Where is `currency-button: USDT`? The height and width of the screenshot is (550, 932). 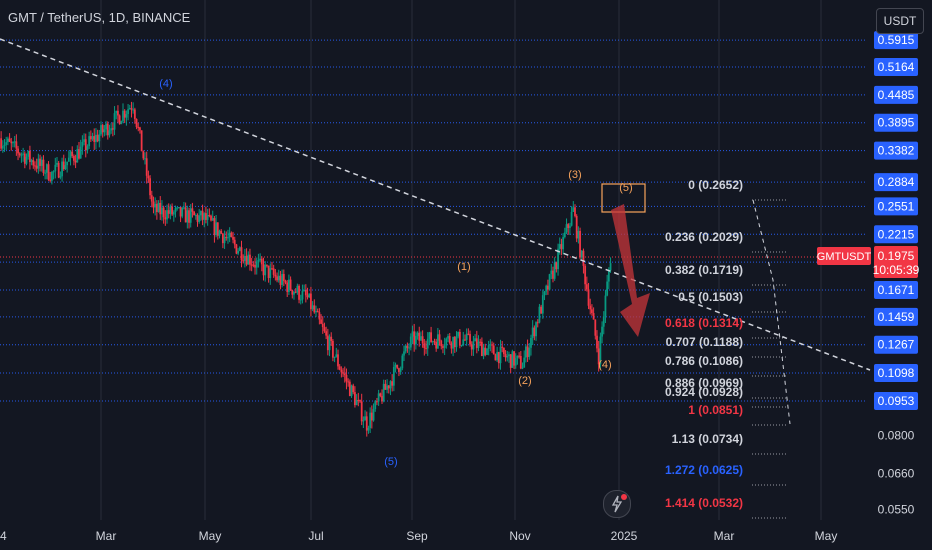 currency-button: USDT is located at coordinates (900, 21).